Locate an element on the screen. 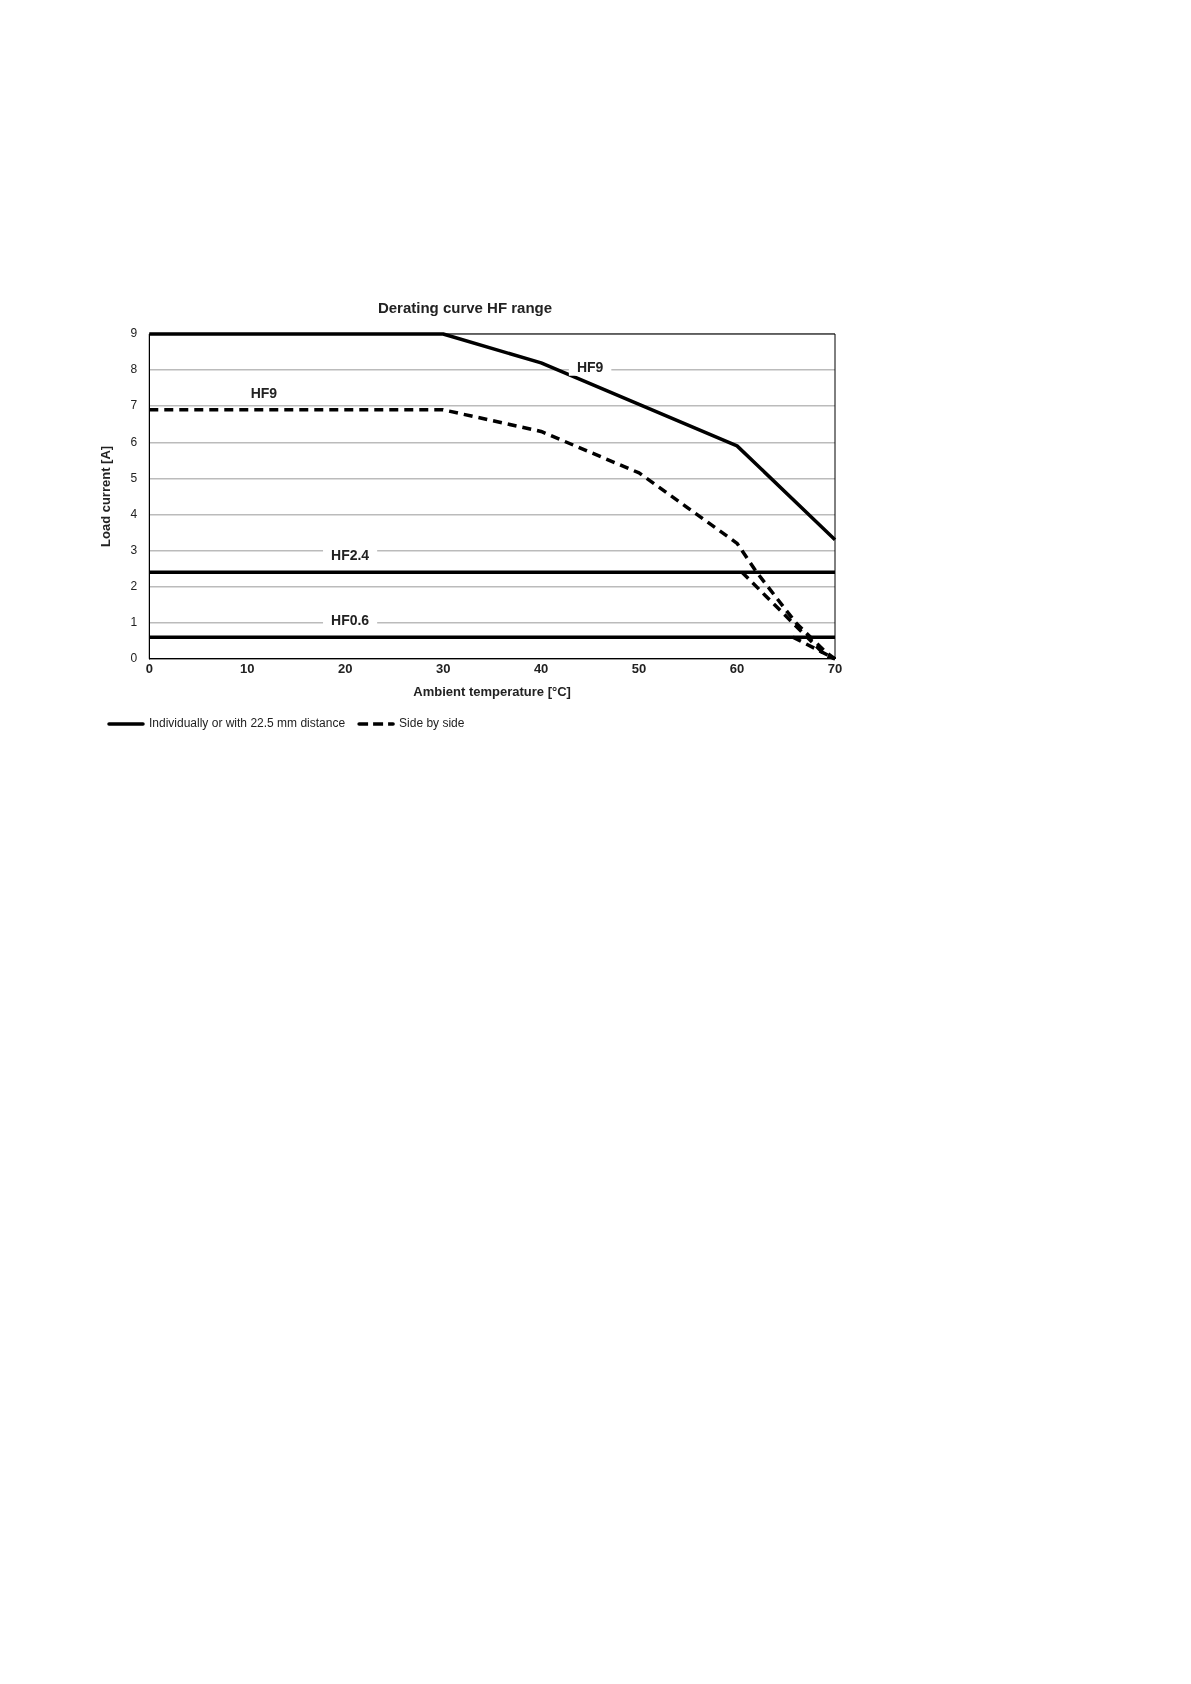  y-tick-label: 8 is located at coordinates (134, 369).